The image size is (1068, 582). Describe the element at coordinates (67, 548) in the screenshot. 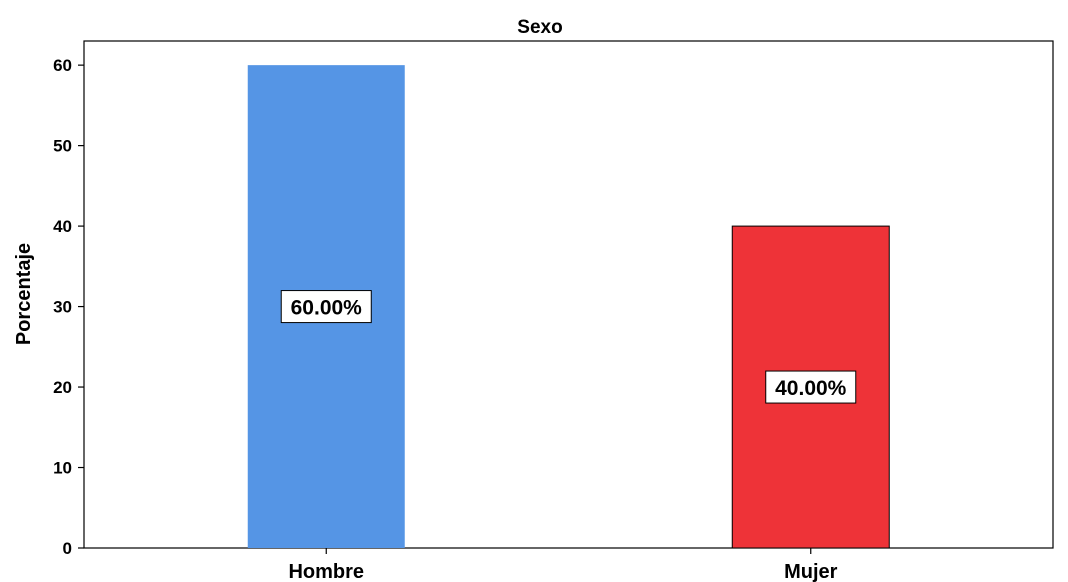

I see `y-tick-label: 0` at that location.